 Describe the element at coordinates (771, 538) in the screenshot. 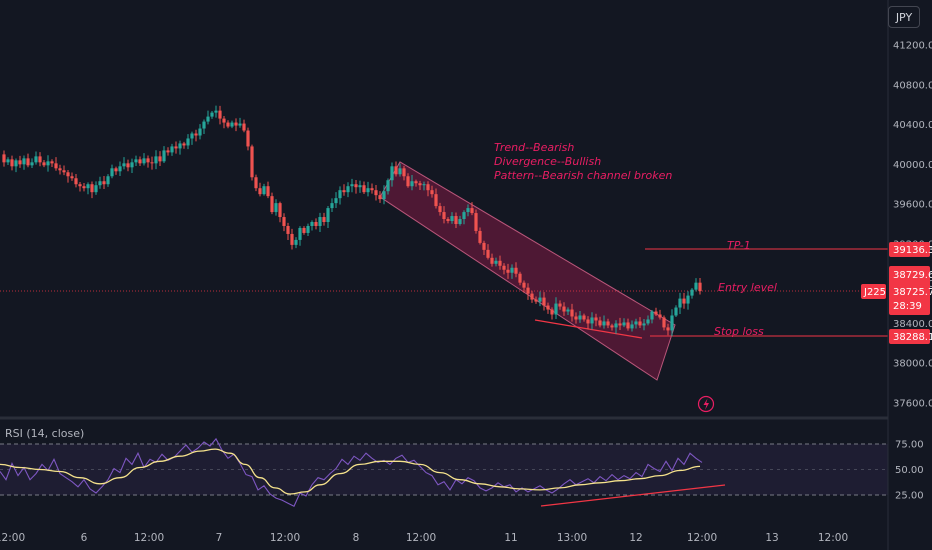

I see `time-tick-label: 13` at that location.